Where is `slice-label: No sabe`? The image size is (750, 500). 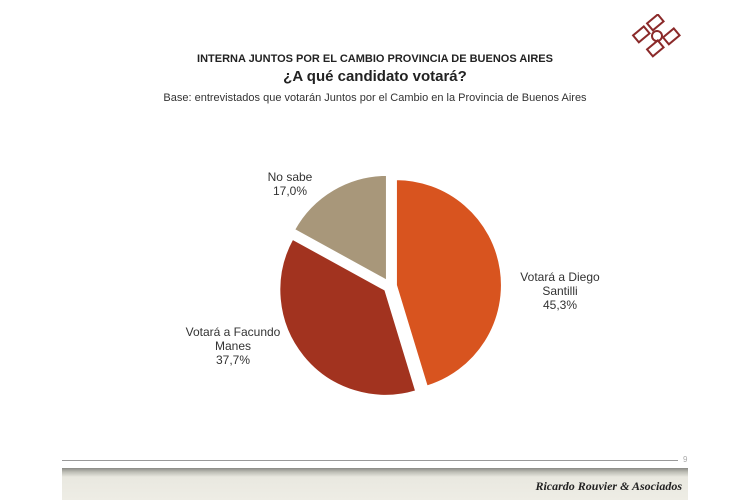
slice-label: No sabe is located at coordinates (290, 177).